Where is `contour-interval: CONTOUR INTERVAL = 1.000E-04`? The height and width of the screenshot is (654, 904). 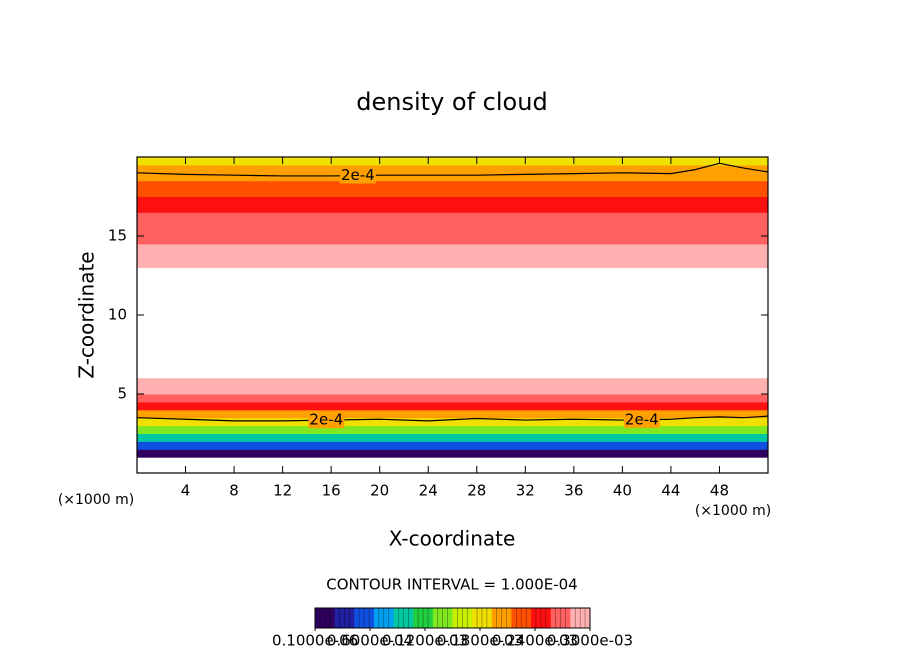
contour-interval: CONTOUR INTERVAL = 1.000E-04 is located at coordinates (451, 585).